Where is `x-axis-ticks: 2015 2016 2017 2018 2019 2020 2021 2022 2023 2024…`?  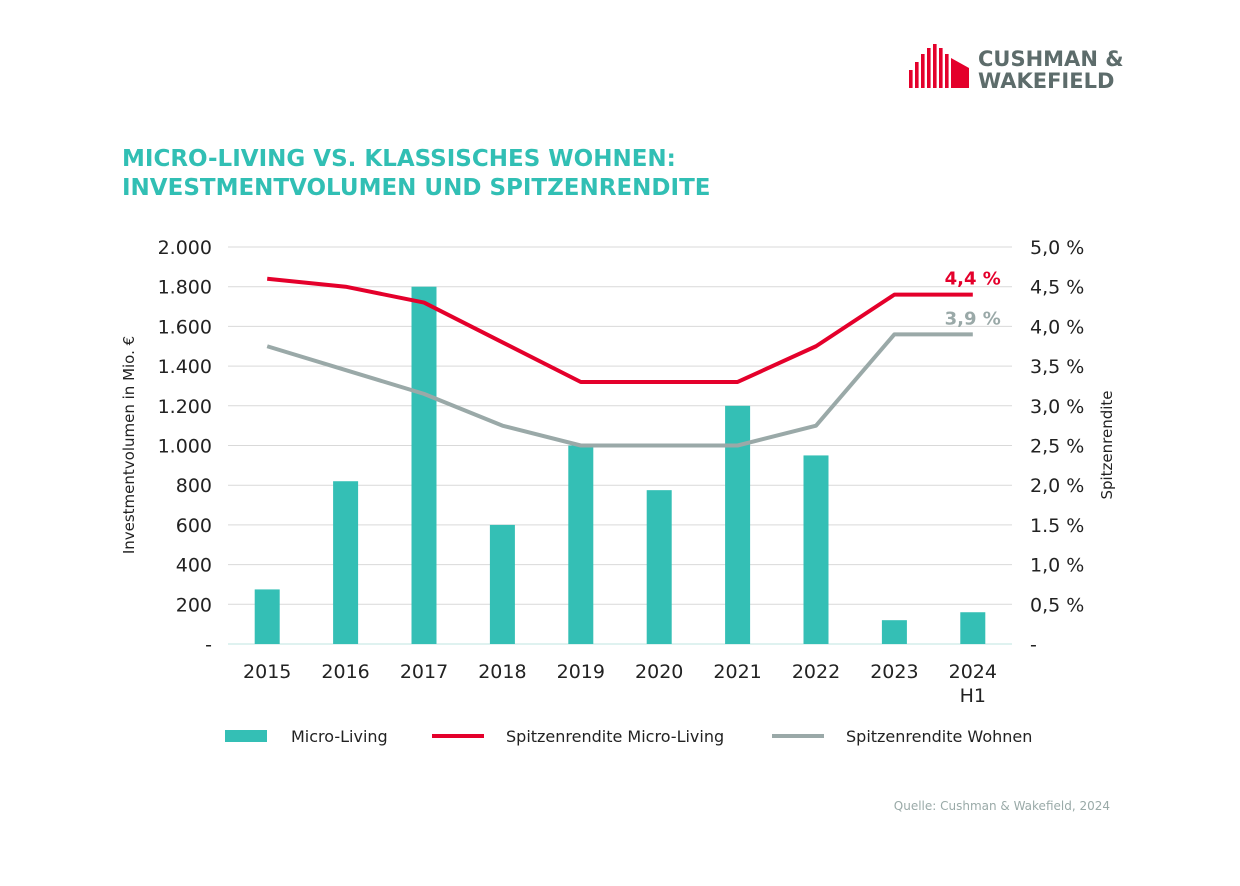
x-axis-ticks: 2015 2016 2017 2018 2019 2020 2021 2022 2023 2024… is located at coordinates (620, 684).